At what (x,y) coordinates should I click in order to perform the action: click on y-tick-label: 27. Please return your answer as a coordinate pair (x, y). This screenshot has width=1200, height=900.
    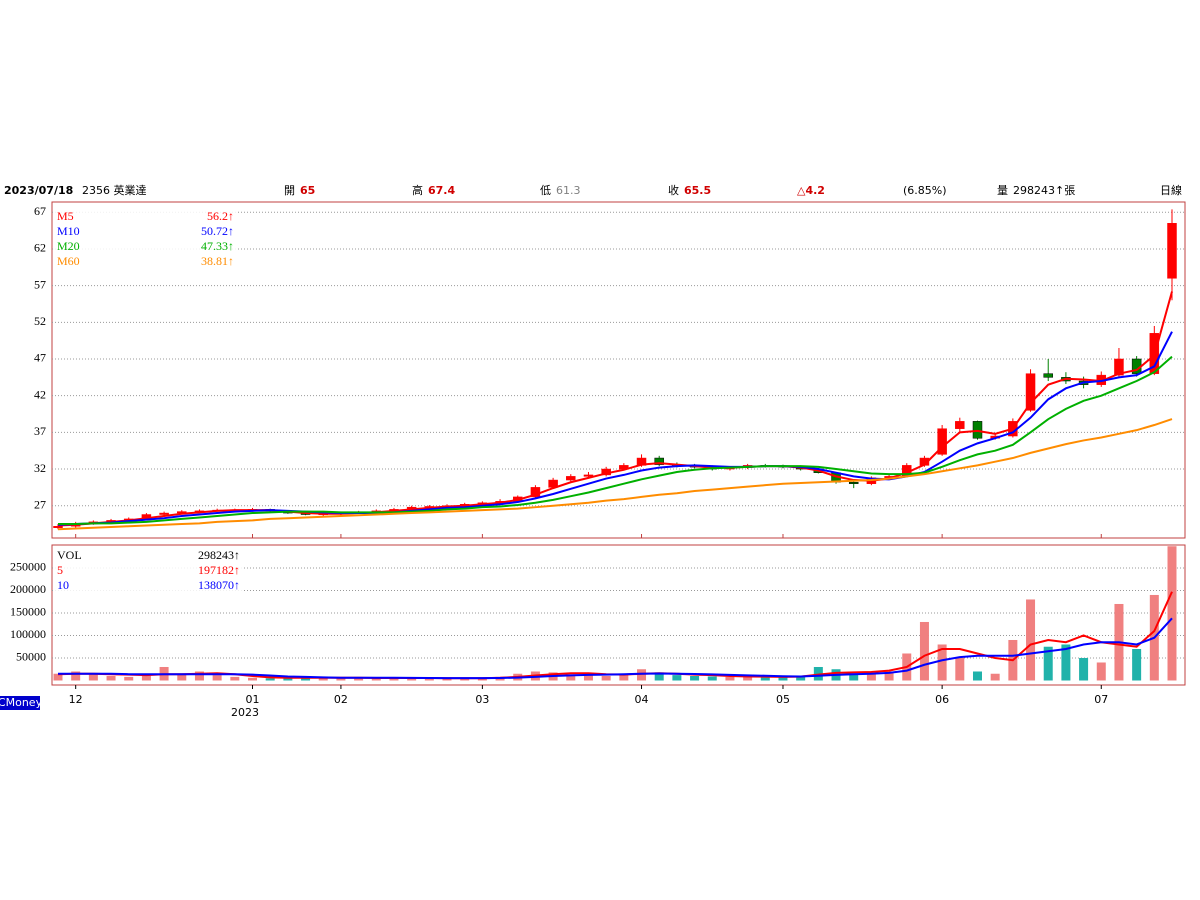
    Looking at the image, I should click on (40, 504).